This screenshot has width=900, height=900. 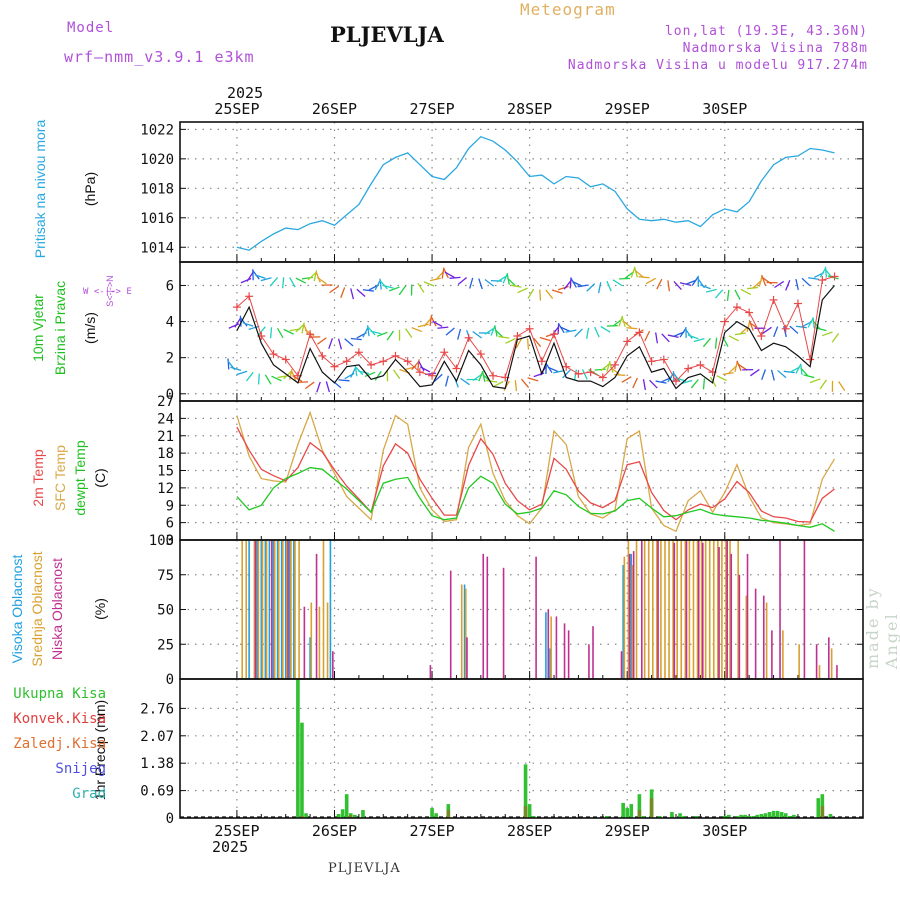 I want to click on day-label-top: 28SEP, so click(x=529, y=109).